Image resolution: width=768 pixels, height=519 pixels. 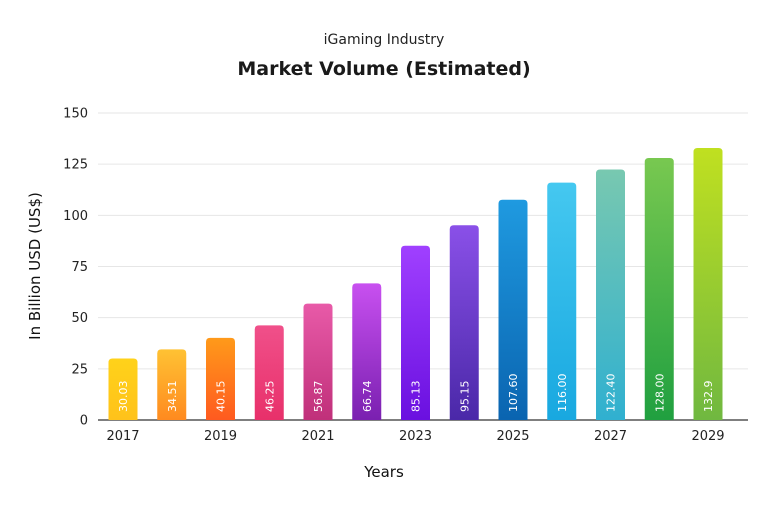 What do you see at coordinates (562, 301) in the screenshot?
I see `bar-2026` at bounding box center [562, 301].